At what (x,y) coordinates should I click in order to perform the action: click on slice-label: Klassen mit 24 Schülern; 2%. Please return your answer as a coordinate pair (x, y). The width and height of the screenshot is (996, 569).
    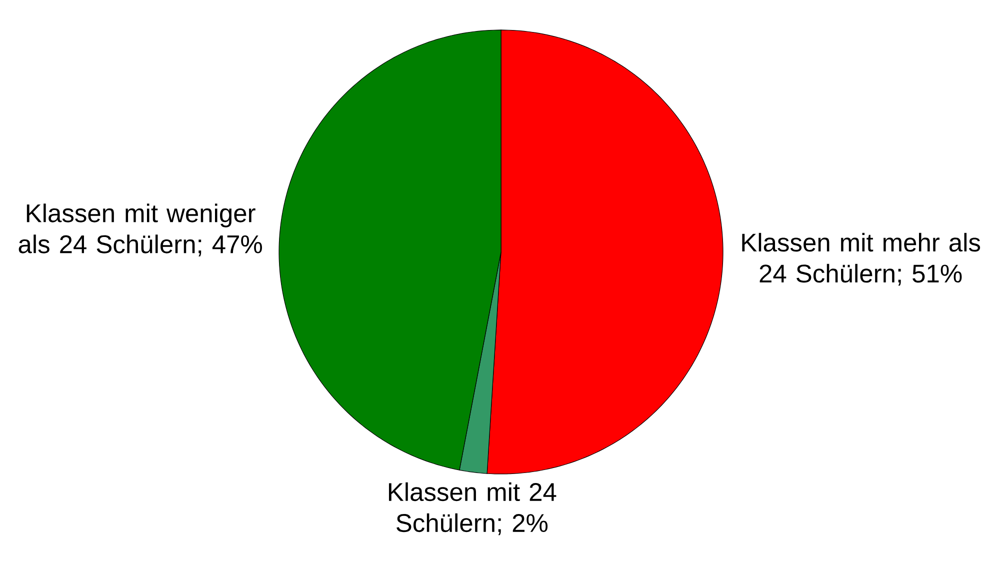
    Looking at the image, I should click on (472, 509).